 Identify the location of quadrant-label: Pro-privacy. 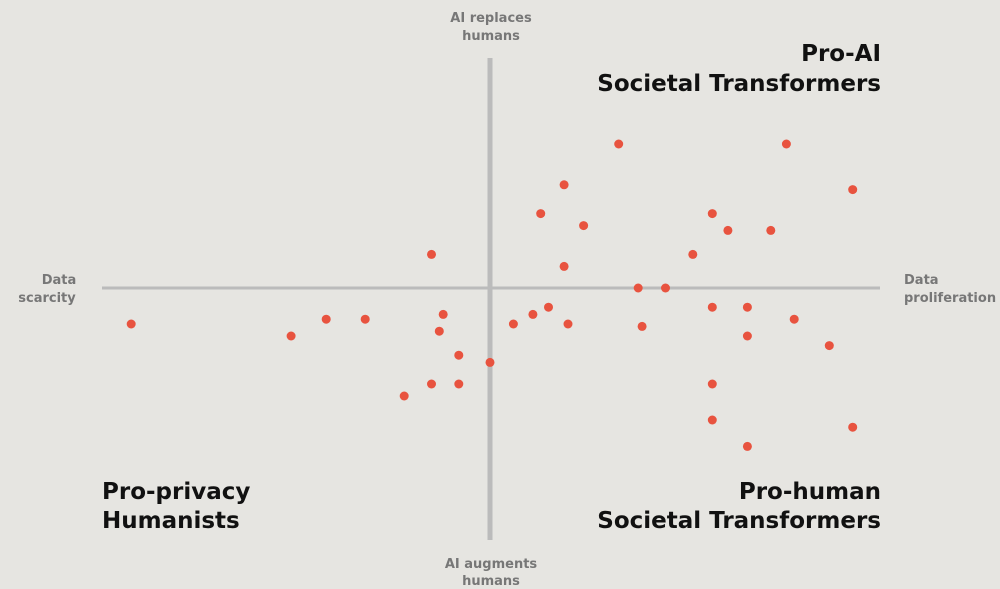
(176, 492).